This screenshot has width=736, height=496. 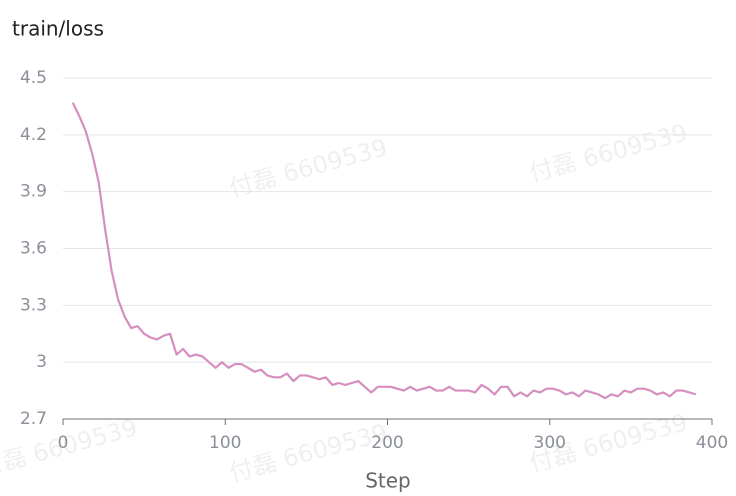 I want to click on x-tick-label: 0, so click(x=63, y=443).